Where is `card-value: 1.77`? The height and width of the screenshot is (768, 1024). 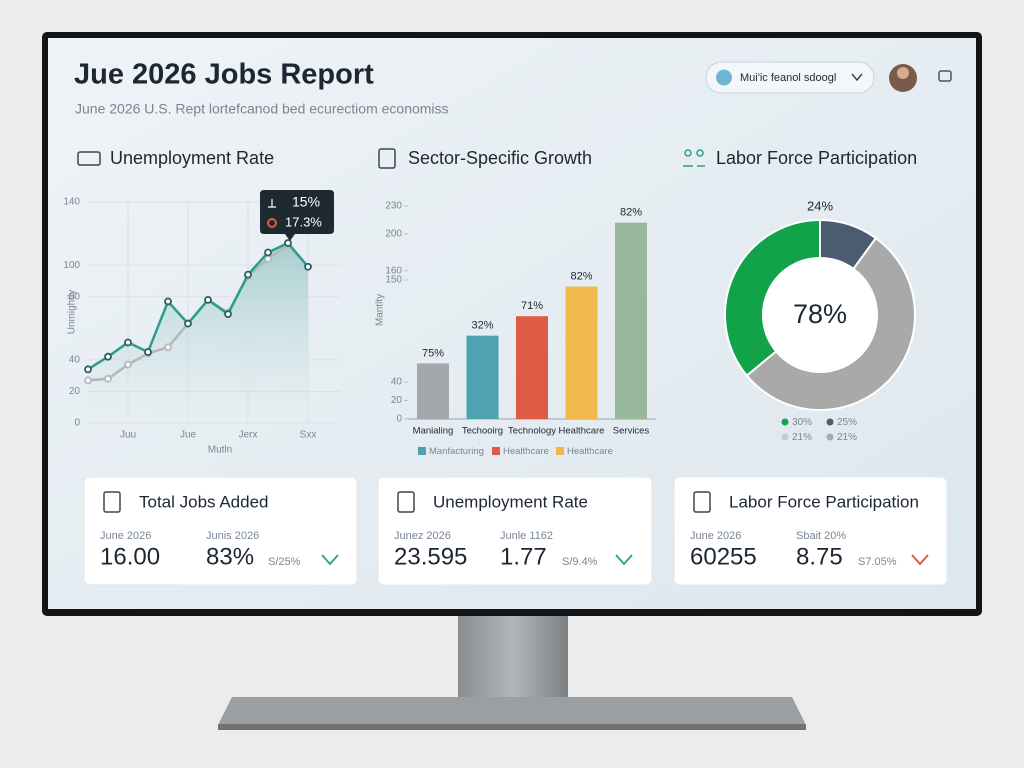 card-value: 1.77 is located at coordinates (523, 556).